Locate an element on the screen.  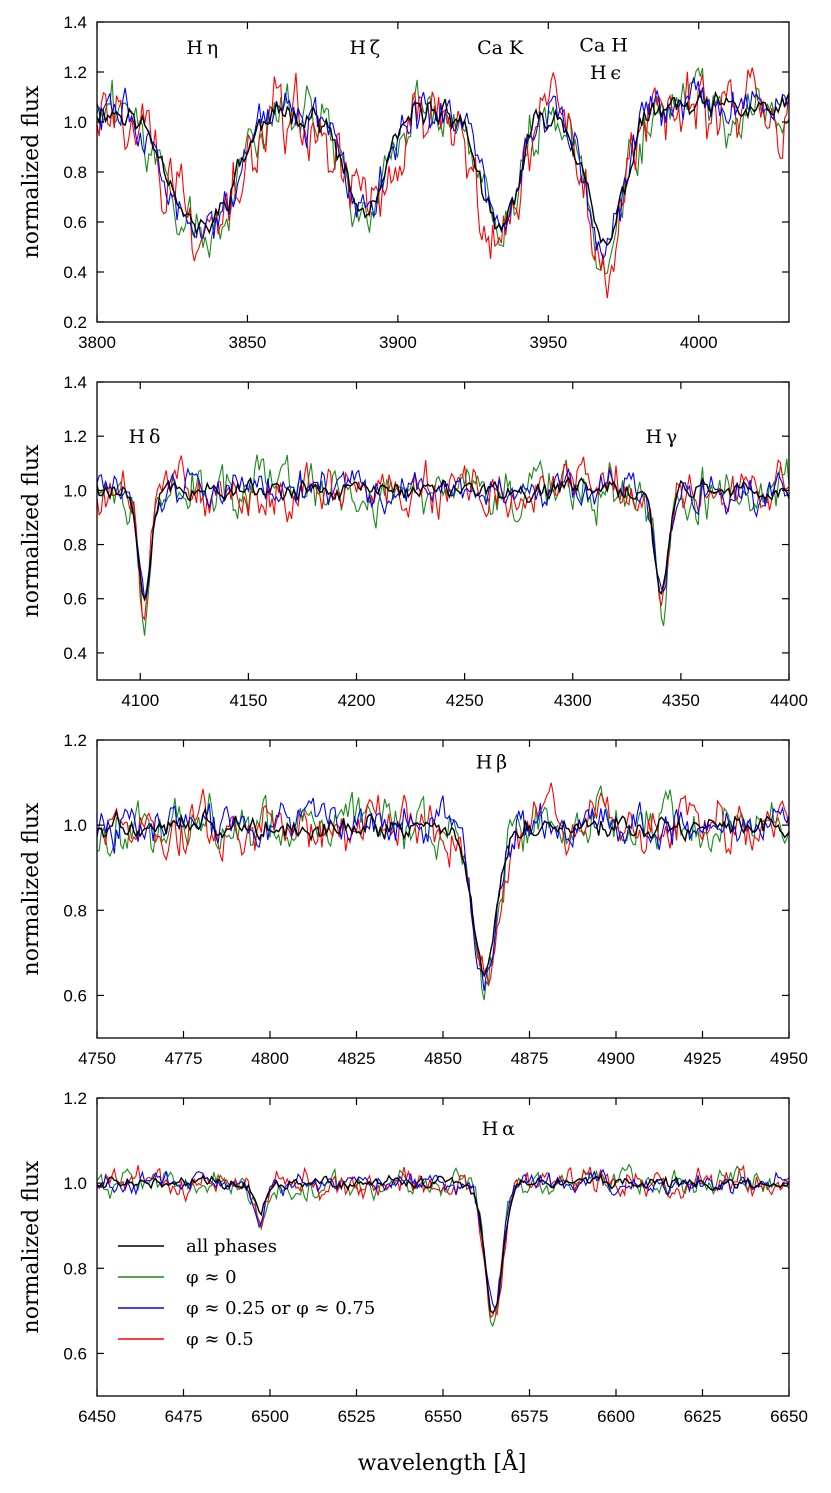
x-tick-label: 4400 is located at coordinates (789, 700).